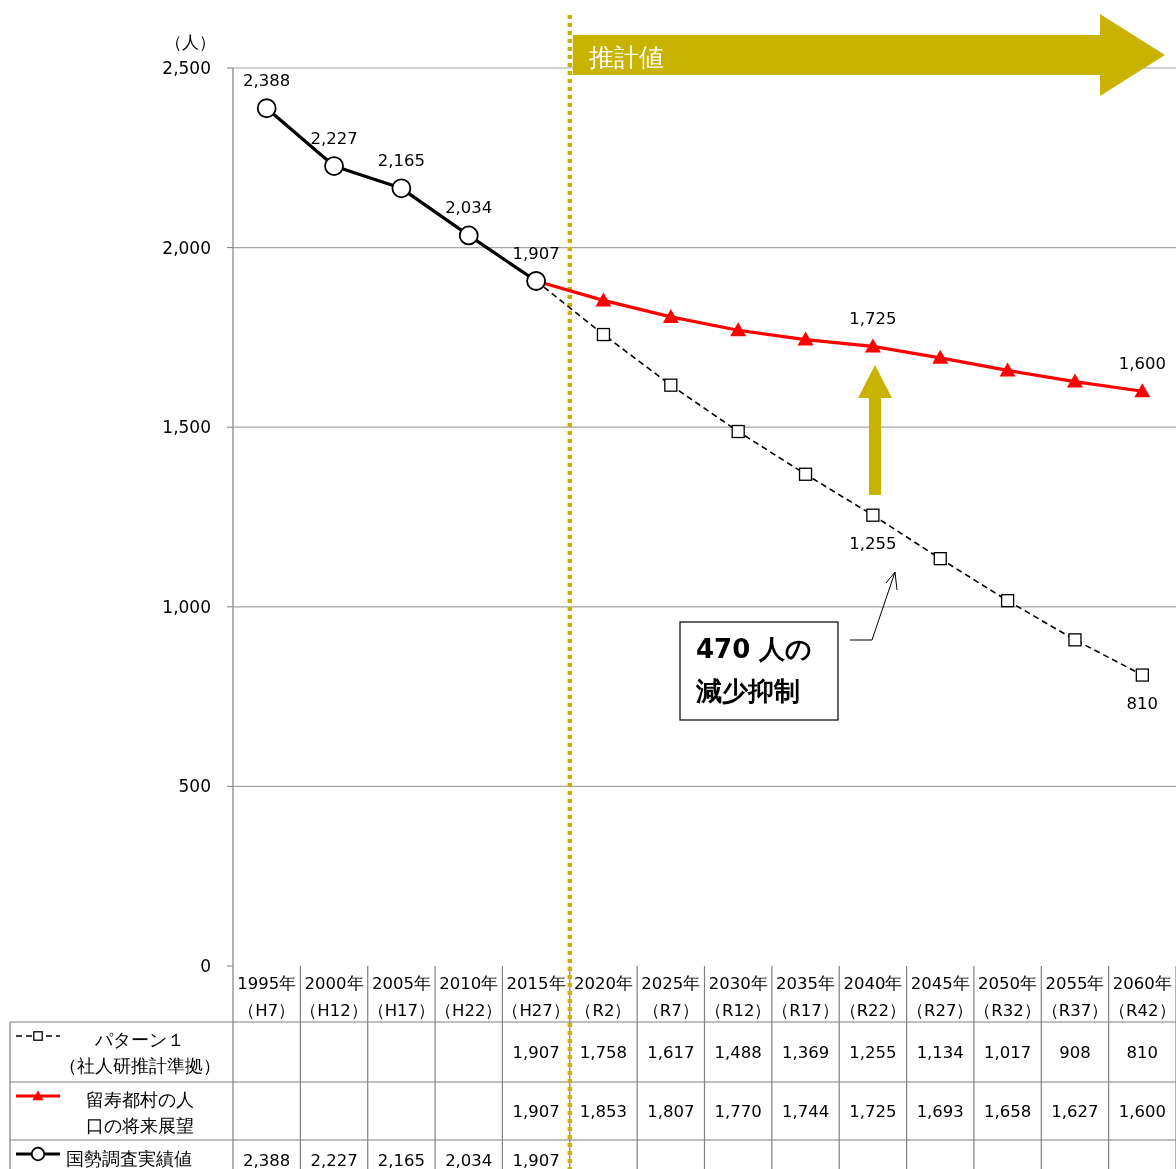 This screenshot has height=1169, width=1176. Describe the element at coordinates (1007, 997) in the screenshot. I see `xtick: 2050年（R32）` at that location.